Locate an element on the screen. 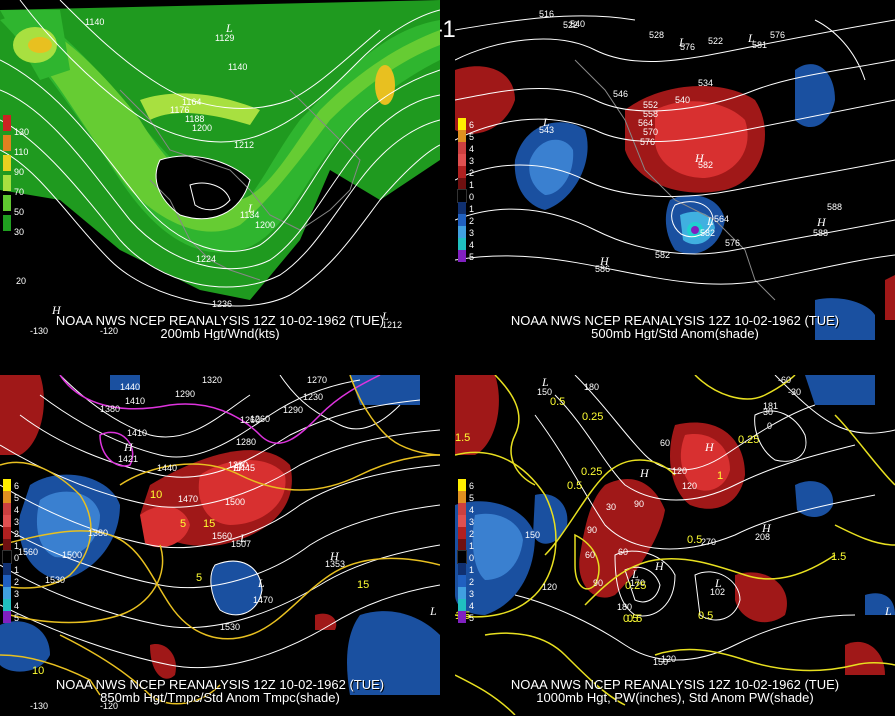 The image size is (895, 716). contour-label: 522 is located at coordinates (715, 41).